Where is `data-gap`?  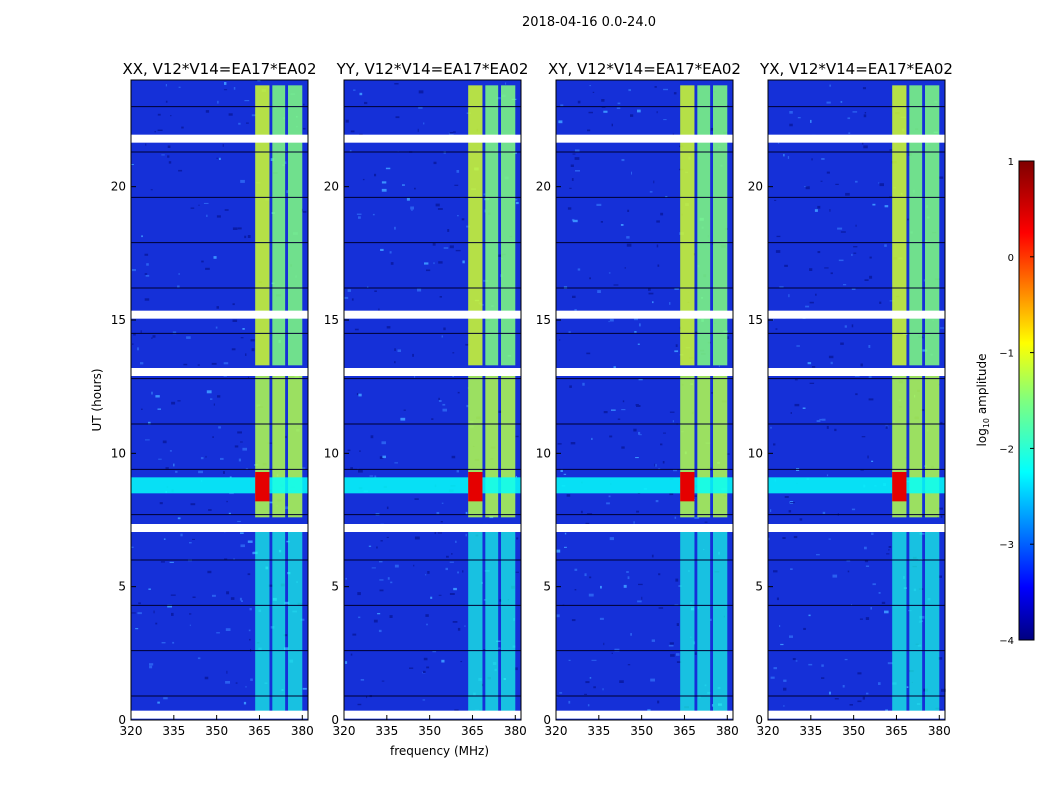
data-gap is located at coordinates (856, 528).